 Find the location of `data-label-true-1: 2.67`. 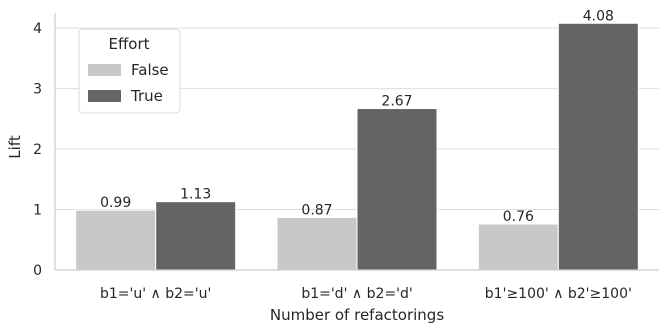

data-label-true-1: 2.67 is located at coordinates (396, 102).